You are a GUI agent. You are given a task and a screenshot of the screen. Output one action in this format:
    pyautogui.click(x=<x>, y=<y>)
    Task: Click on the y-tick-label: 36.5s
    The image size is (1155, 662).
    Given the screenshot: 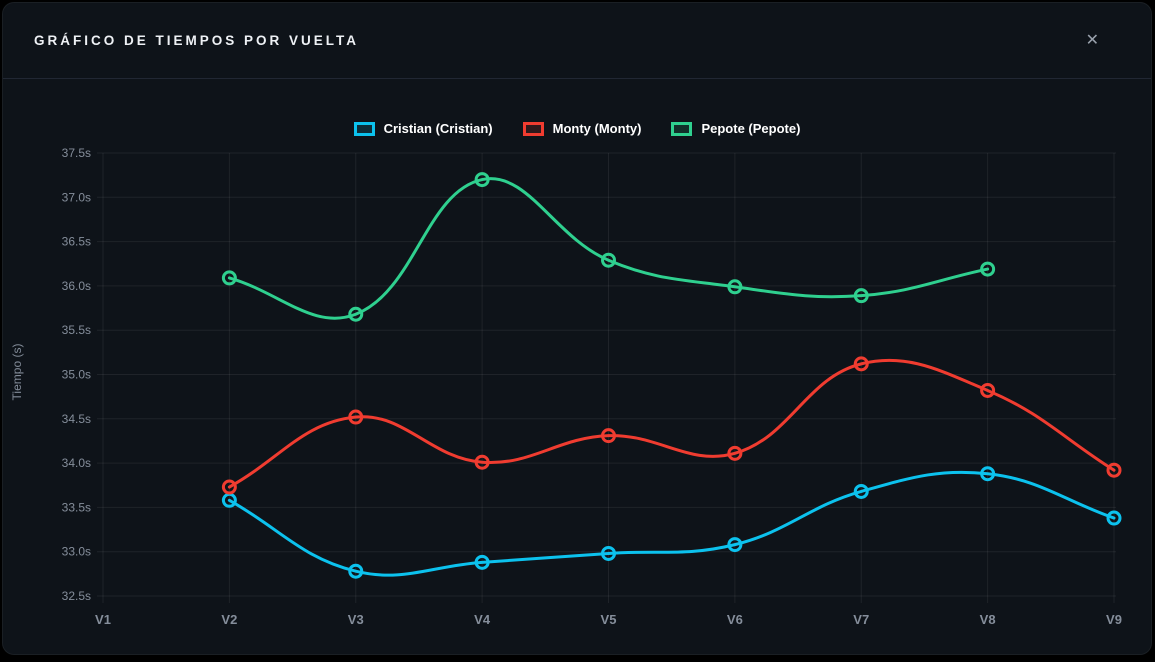 What is the action you would take?
    pyautogui.click(x=76, y=242)
    